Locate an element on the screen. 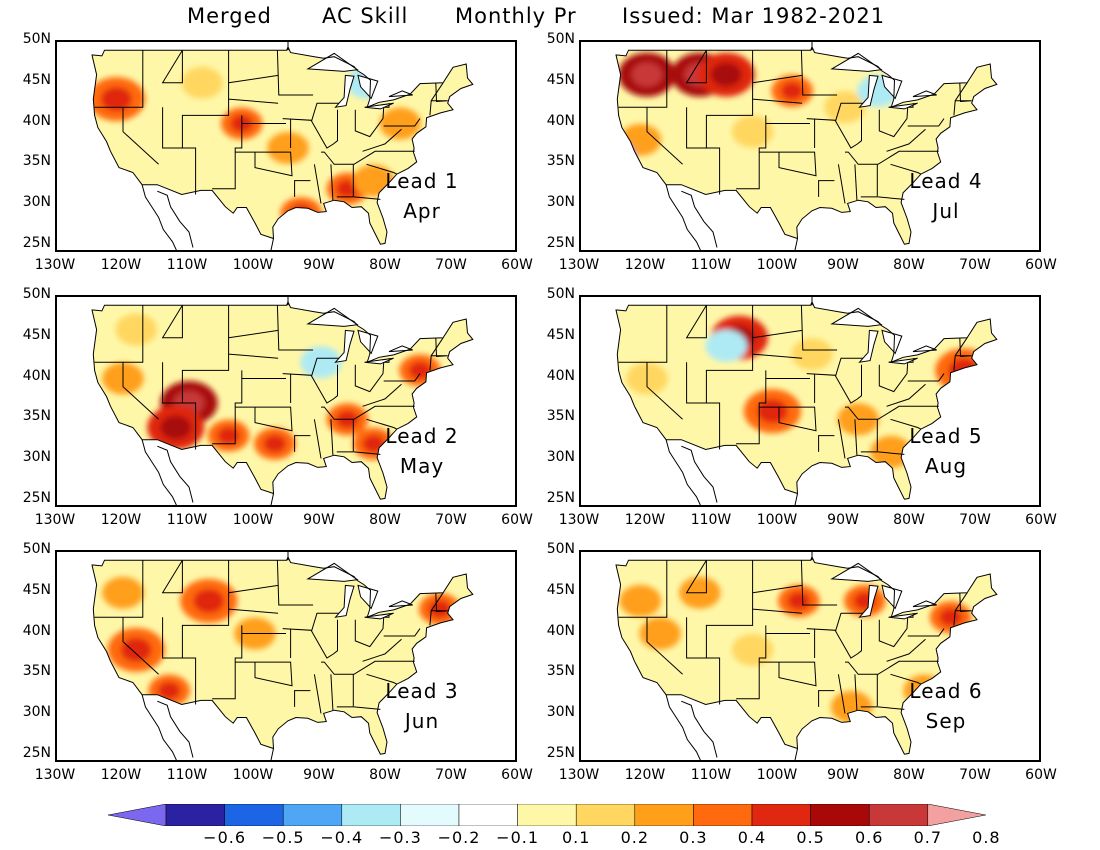 The image size is (1100, 850). map-frame: Lead 1 Apr is located at coordinates (286, 146).